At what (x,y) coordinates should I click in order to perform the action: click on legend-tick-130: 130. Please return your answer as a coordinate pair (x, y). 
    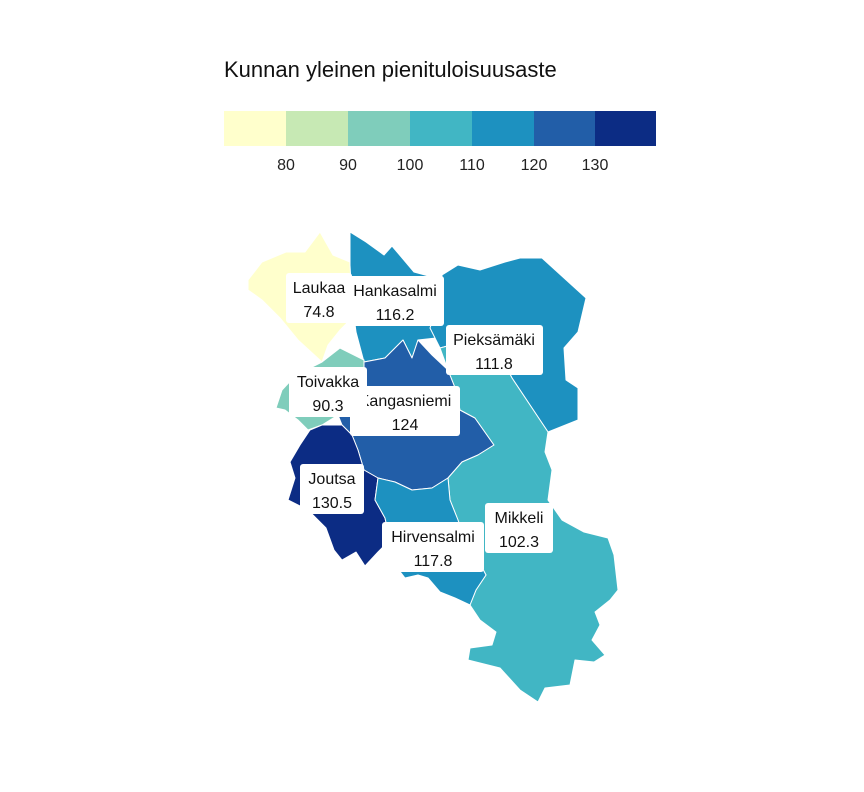
    Looking at the image, I should click on (595, 165).